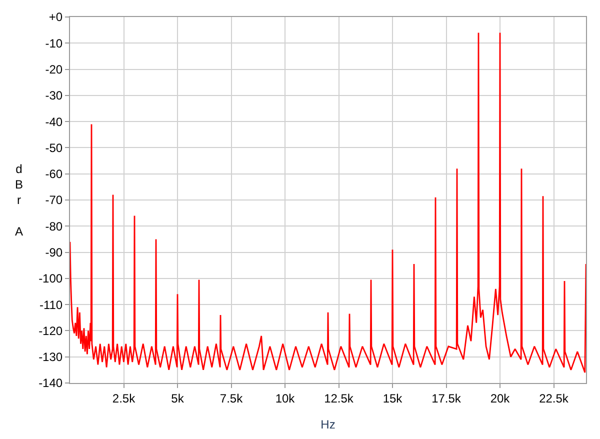 Image resolution: width=600 pixels, height=439 pixels. What do you see at coordinates (328, 424) in the screenshot?
I see `x-axis-title: Hz` at bounding box center [328, 424].